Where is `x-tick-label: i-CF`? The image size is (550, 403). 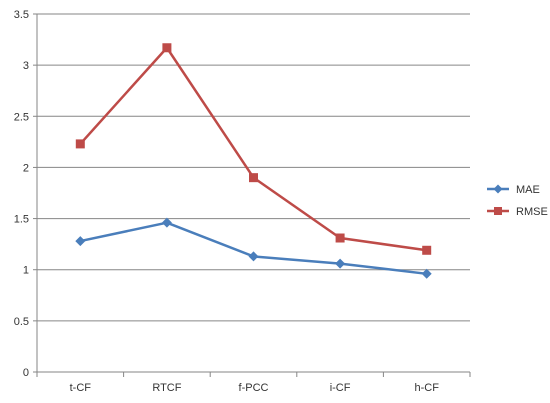 x-tick-label: i-CF is located at coordinates (340, 388).